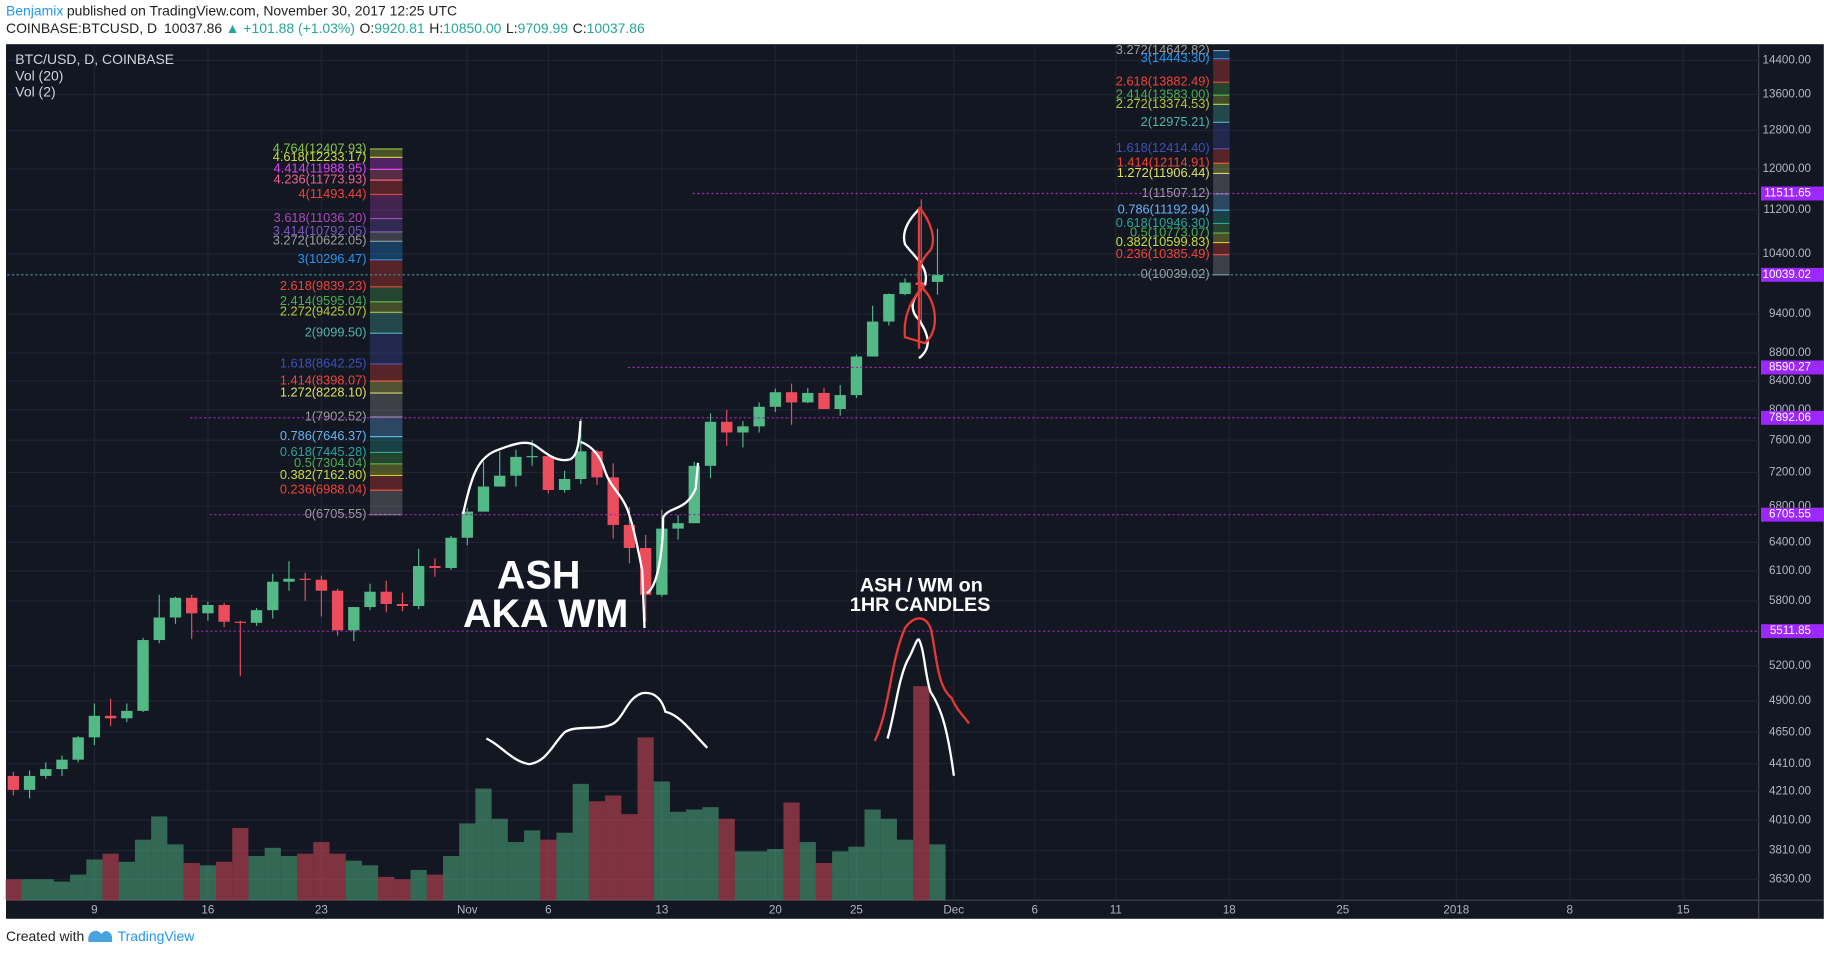 The width and height of the screenshot is (1824, 956). I want to click on fib-label: 4.618(12233.17), so click(320, 156).